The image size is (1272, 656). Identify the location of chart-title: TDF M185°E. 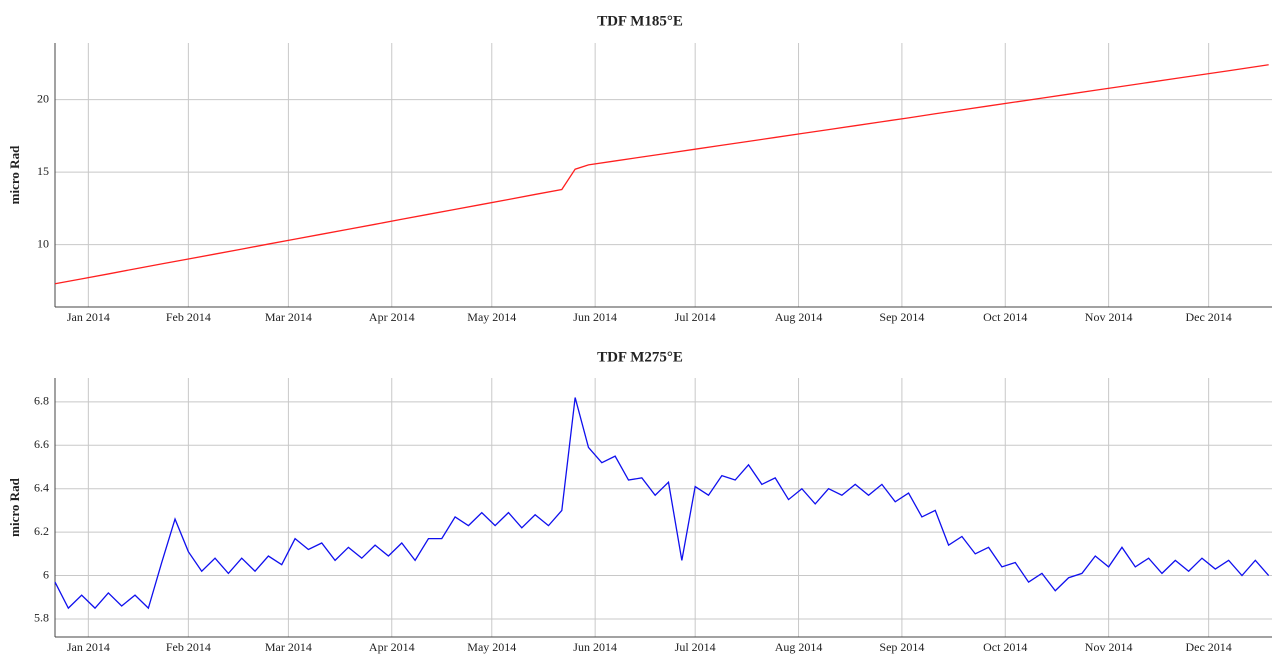
(640, 21).